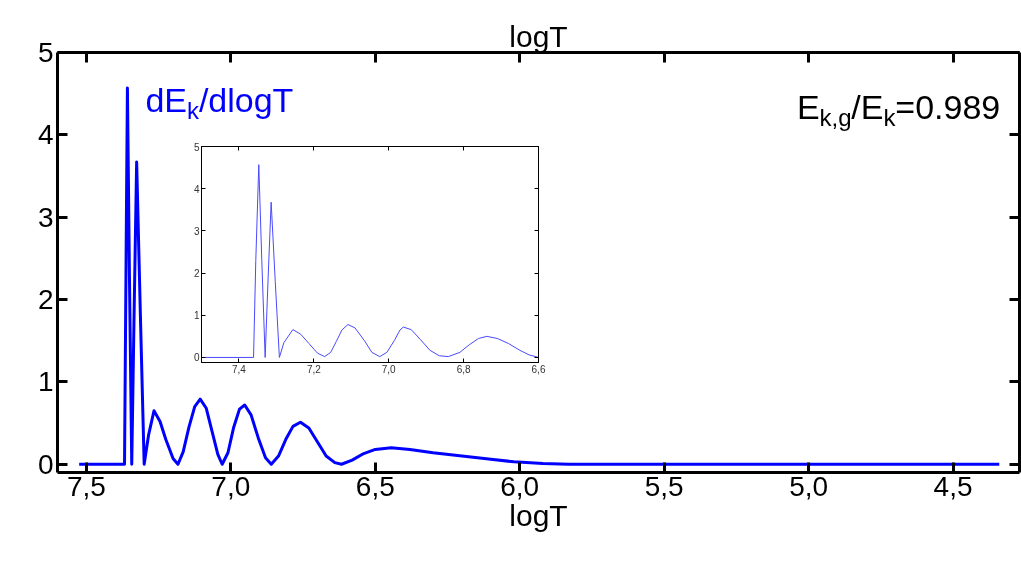  I want to click on x-tick-label: 5,5, so click(664, 486).